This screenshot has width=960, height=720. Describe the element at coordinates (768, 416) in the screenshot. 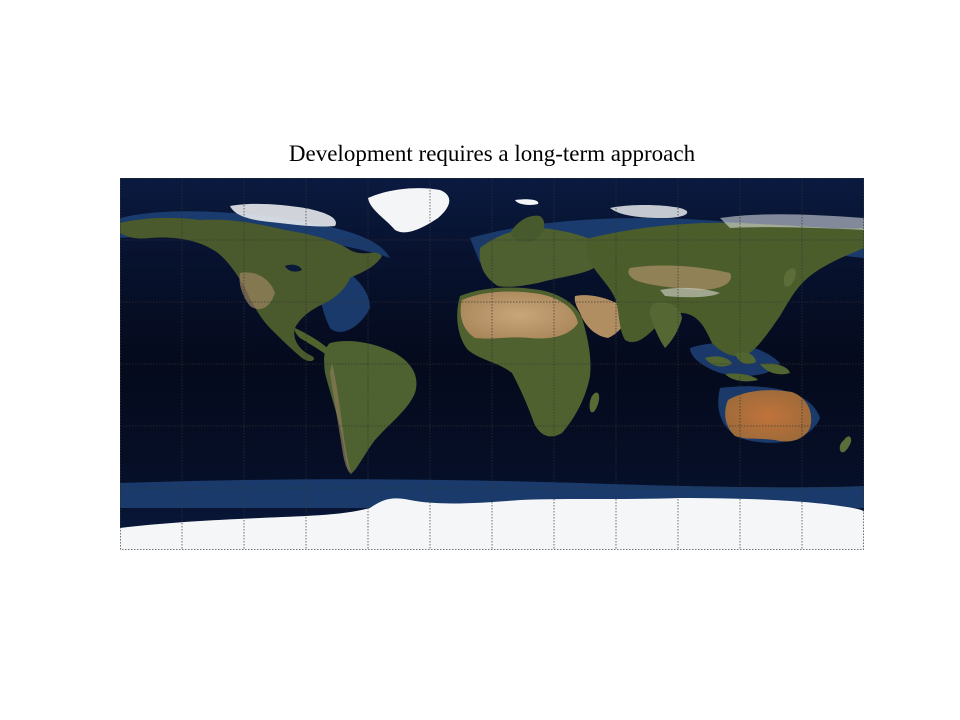

I see `australia` at that location.